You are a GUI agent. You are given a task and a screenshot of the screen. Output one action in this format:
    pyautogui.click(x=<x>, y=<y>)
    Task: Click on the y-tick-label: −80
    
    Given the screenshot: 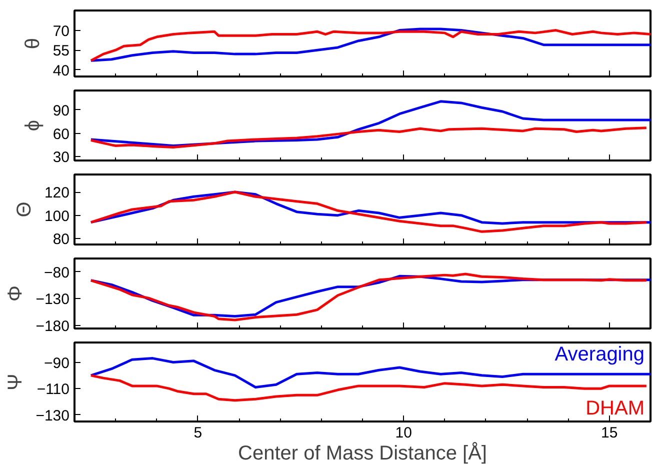 What is the action you would take?
    pyautogui.click(x=57, y=273)
    